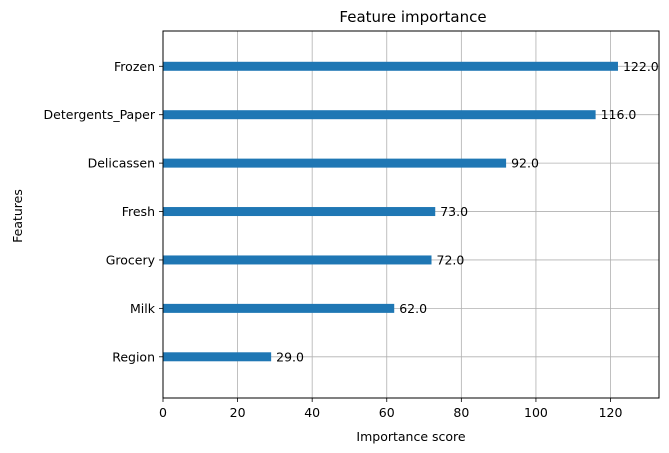 This screenshot has height=453, width=669. I want to click on y-tick-label: Milk, so click(143, 308).